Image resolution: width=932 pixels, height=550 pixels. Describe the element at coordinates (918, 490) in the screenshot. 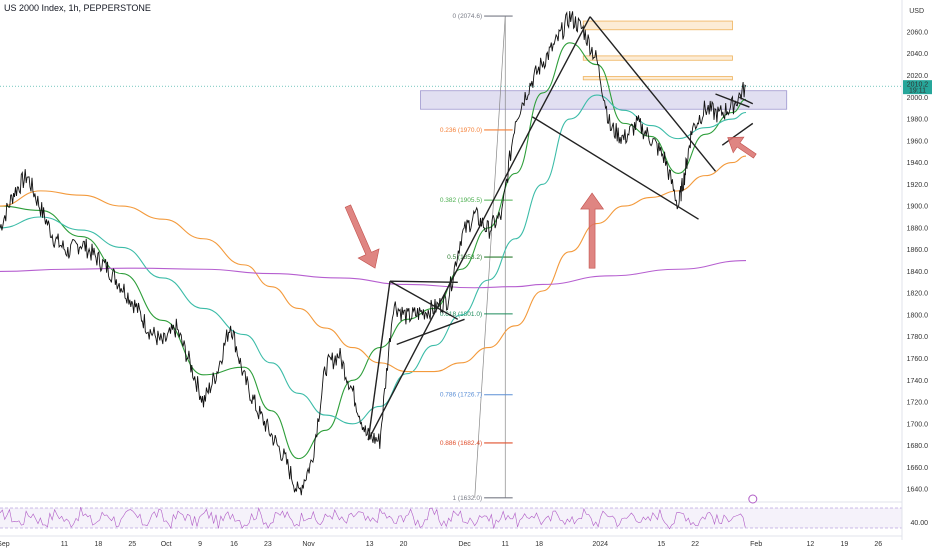

I see `y-tick-label: 1640.0` at that location.